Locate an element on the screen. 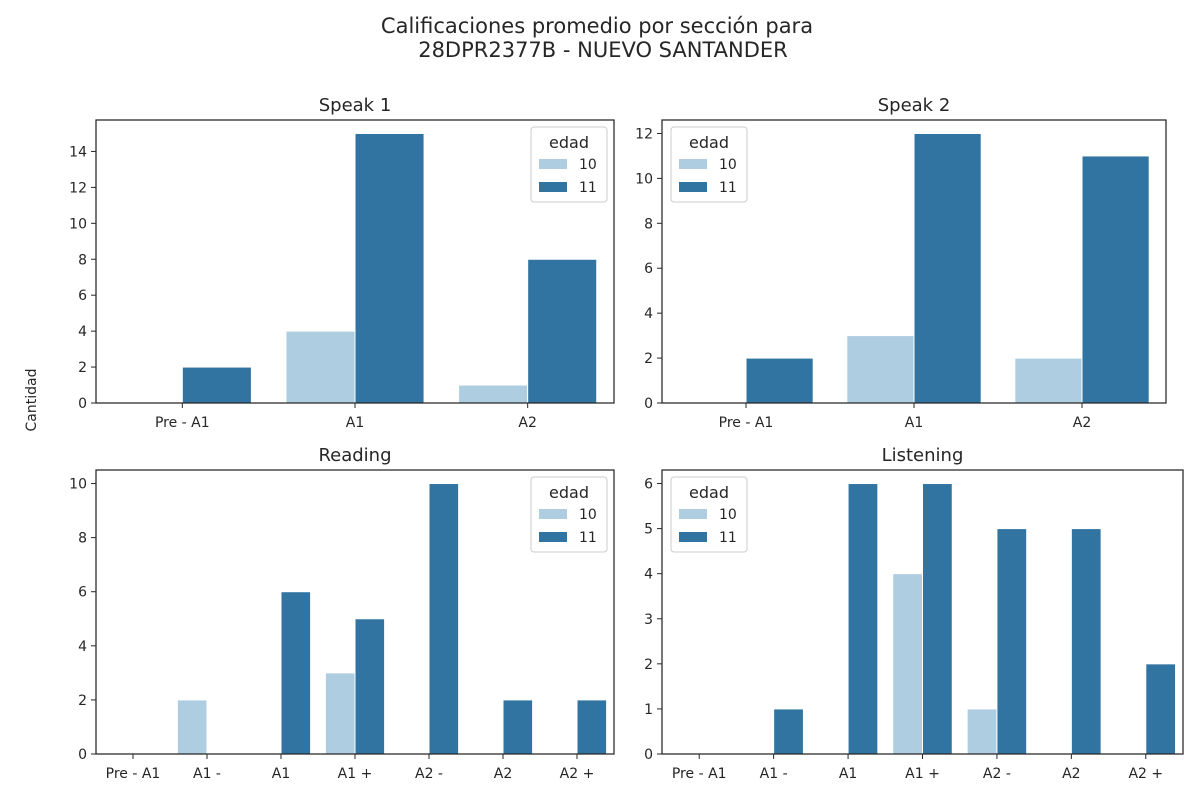  y-tick-label: 3 is located at coordinates (648, 620).